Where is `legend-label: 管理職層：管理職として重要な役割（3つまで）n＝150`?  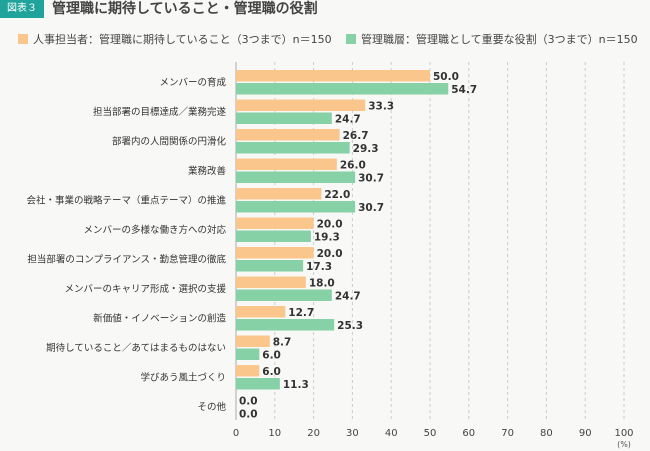
legend-label: 管理職層：管理職として重要な役割（3つまで）n＝150 is located at coordinates (499, 39).